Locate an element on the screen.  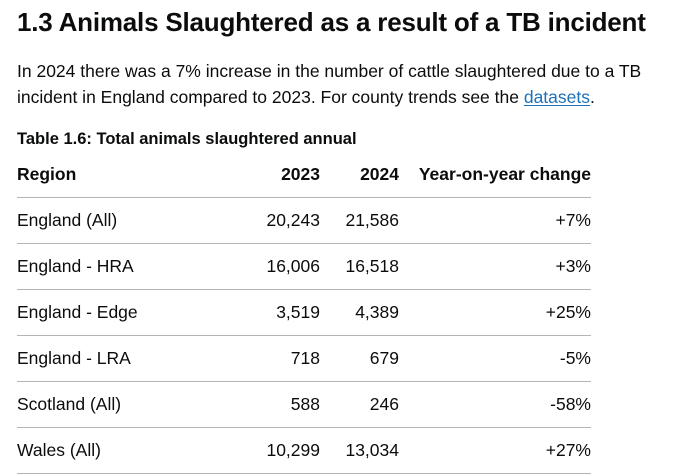
table-row: England - HRA 16,006 16,518 +3% is located at coordinates (304, 266).